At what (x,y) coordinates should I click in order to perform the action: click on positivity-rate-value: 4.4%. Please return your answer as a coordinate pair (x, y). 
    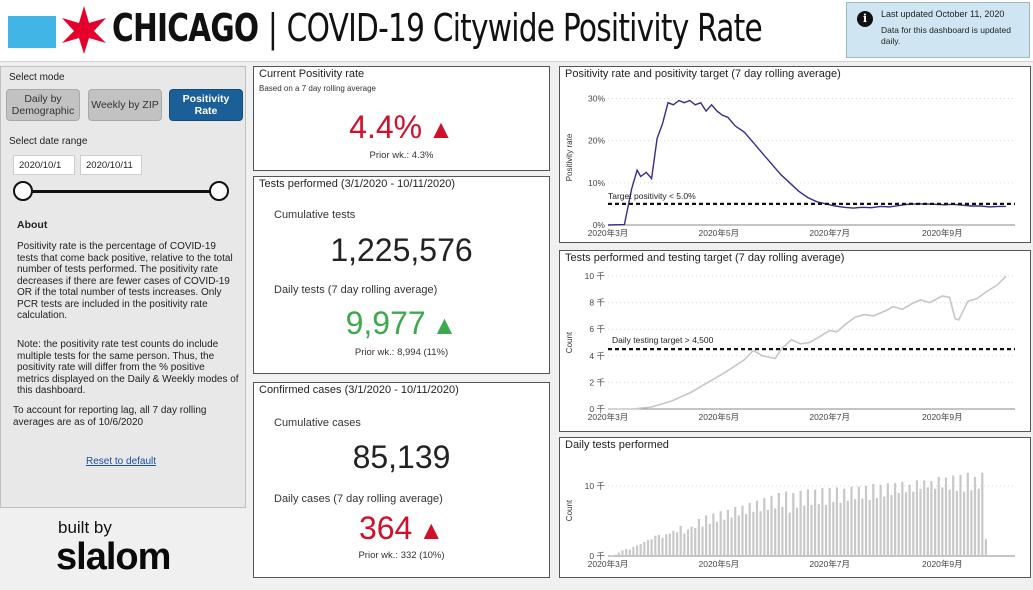
    Looking at the image, I should click on (386, 127).